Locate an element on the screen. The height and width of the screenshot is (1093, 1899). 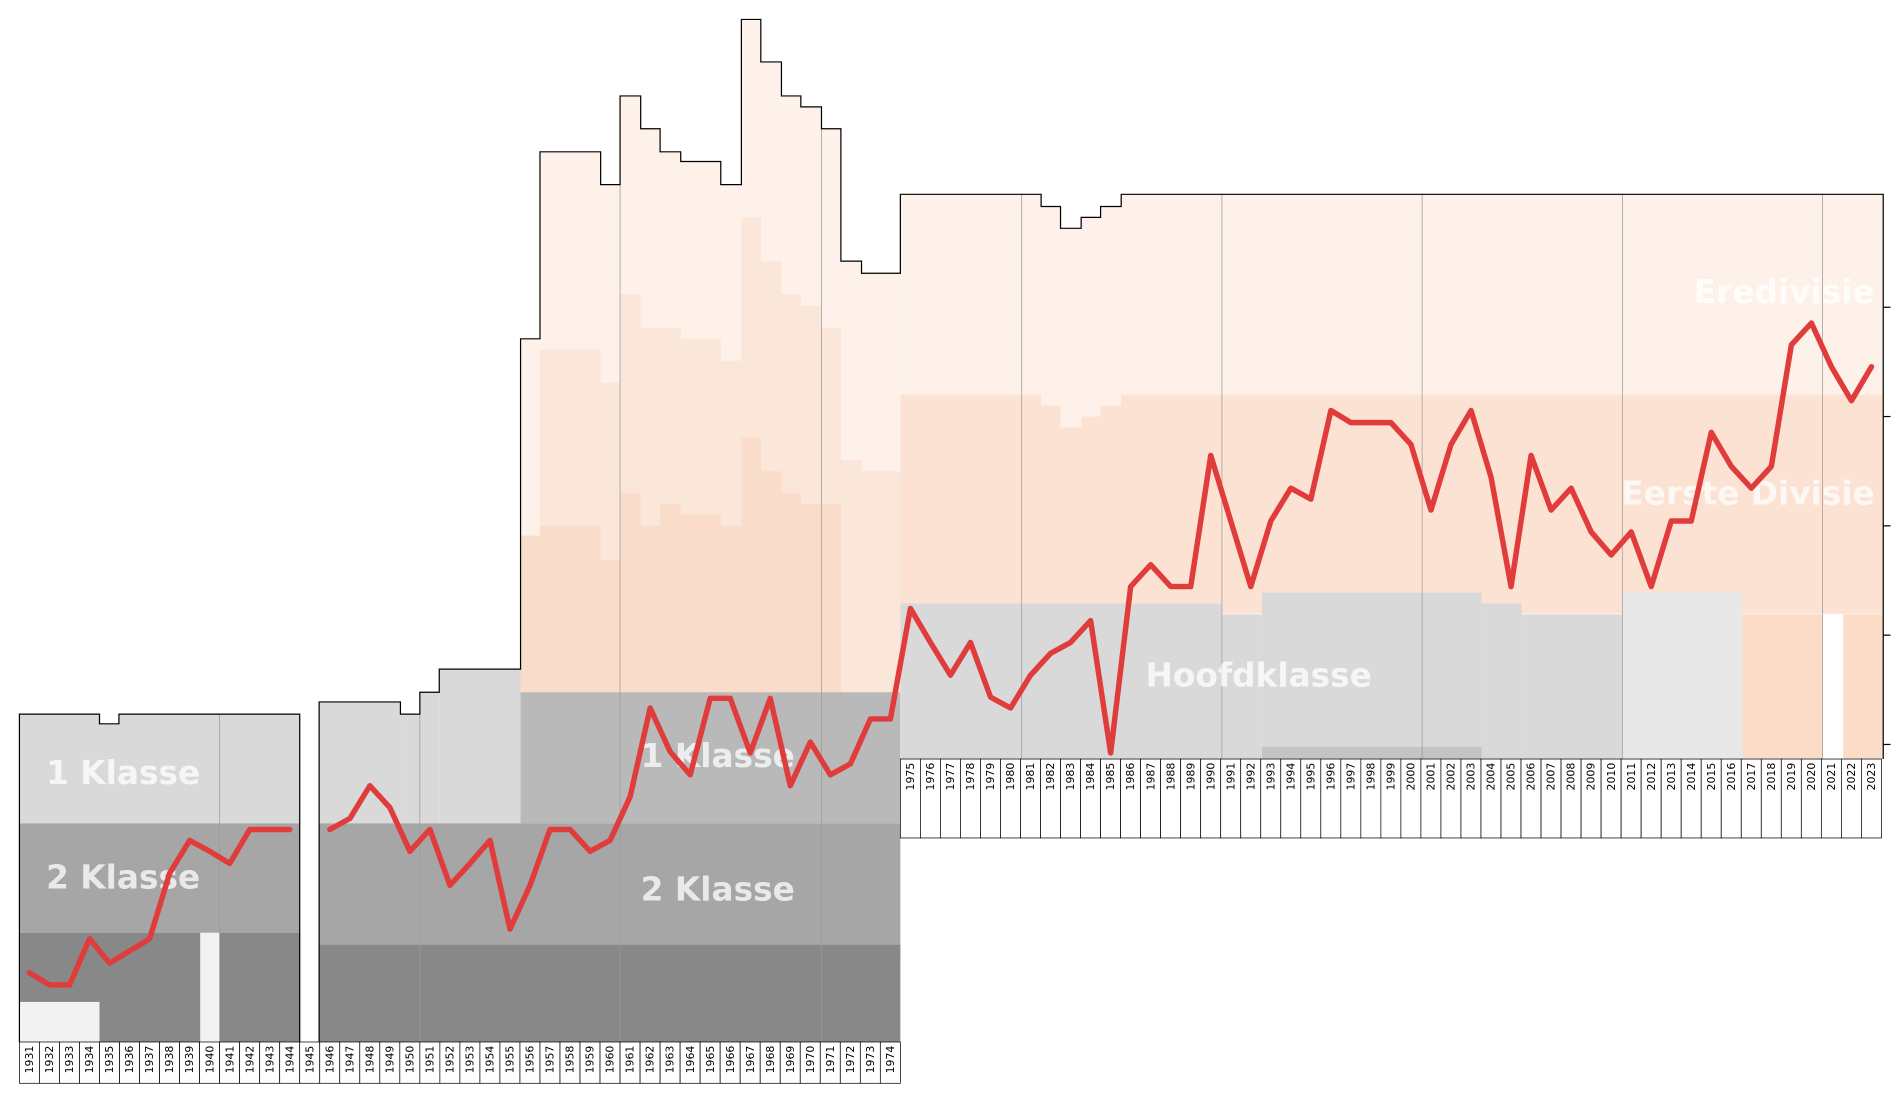
x-tick-label: 1981 is located at coordinates (1030, 777).